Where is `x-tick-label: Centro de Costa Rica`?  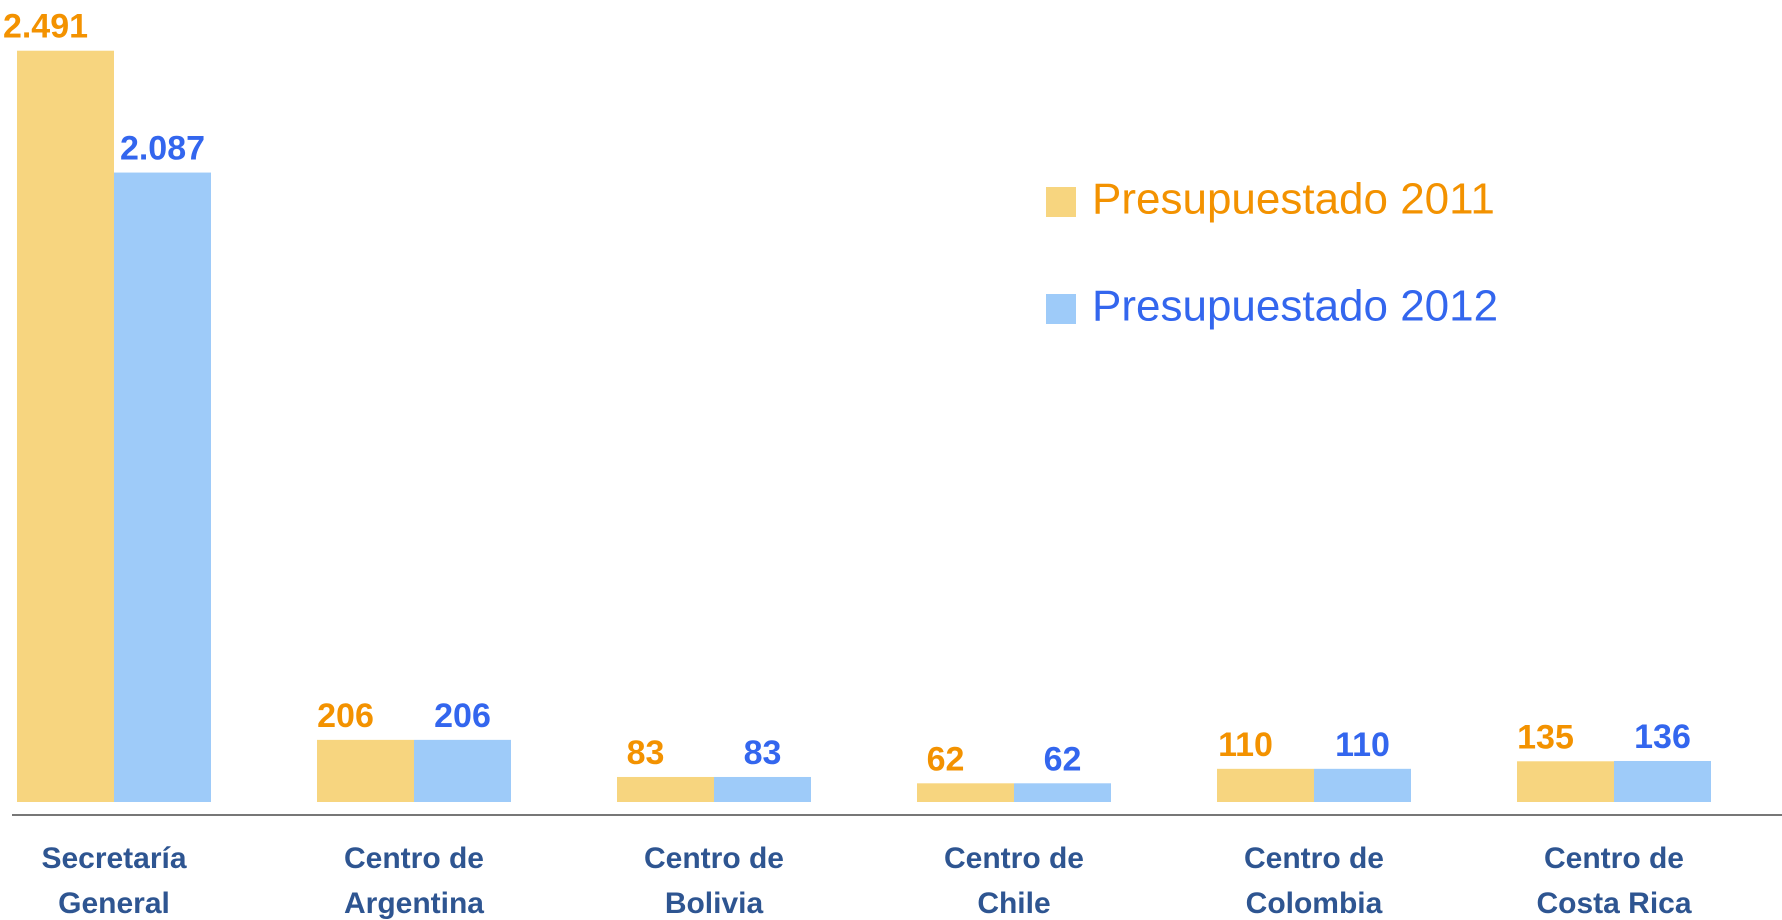 x-tick-label: Centro de Costa Rica is located at coordinates (1614, 881).